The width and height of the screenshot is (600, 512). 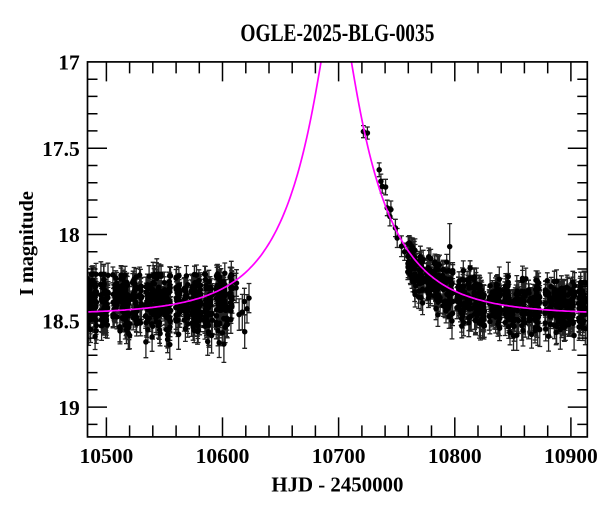 What do you see at coordinates (27, 243) in the screenshot?
I see `svg-text: I magnitude` at bounding box center [27, 243].